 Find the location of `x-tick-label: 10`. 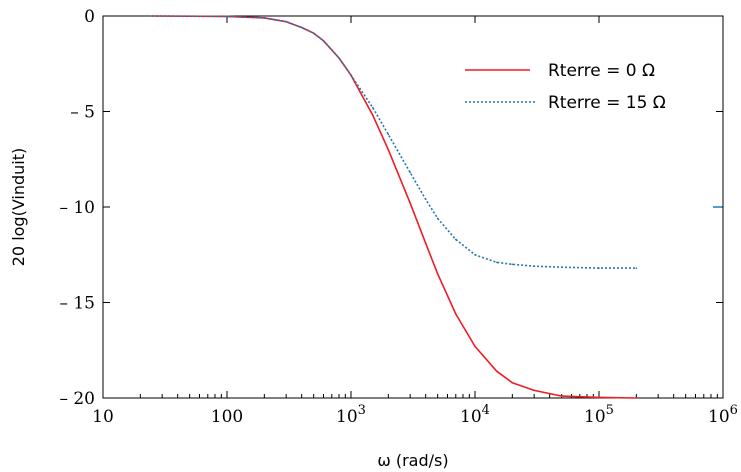

x-tick-label: 10 is located at coordinates (103, 417).